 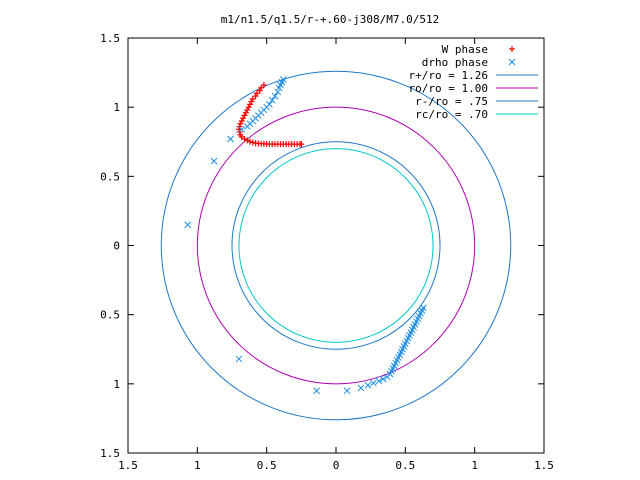 What do you see at coordinates (451, 114) in the screenshot?
I see `legend-label: rc/ro = .70` at bounding box center [451, 114].